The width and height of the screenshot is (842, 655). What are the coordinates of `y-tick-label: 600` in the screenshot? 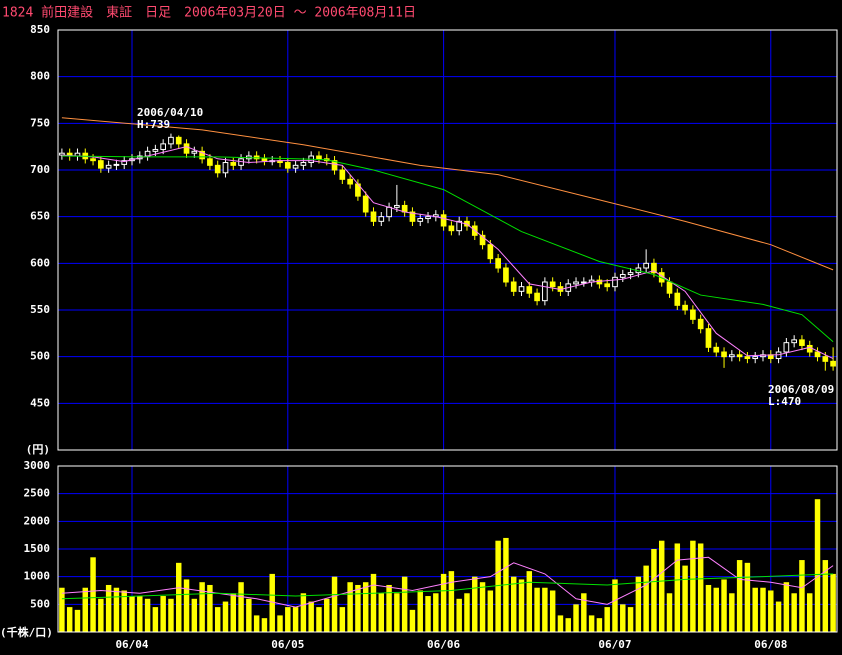 It's located at (40, 262).